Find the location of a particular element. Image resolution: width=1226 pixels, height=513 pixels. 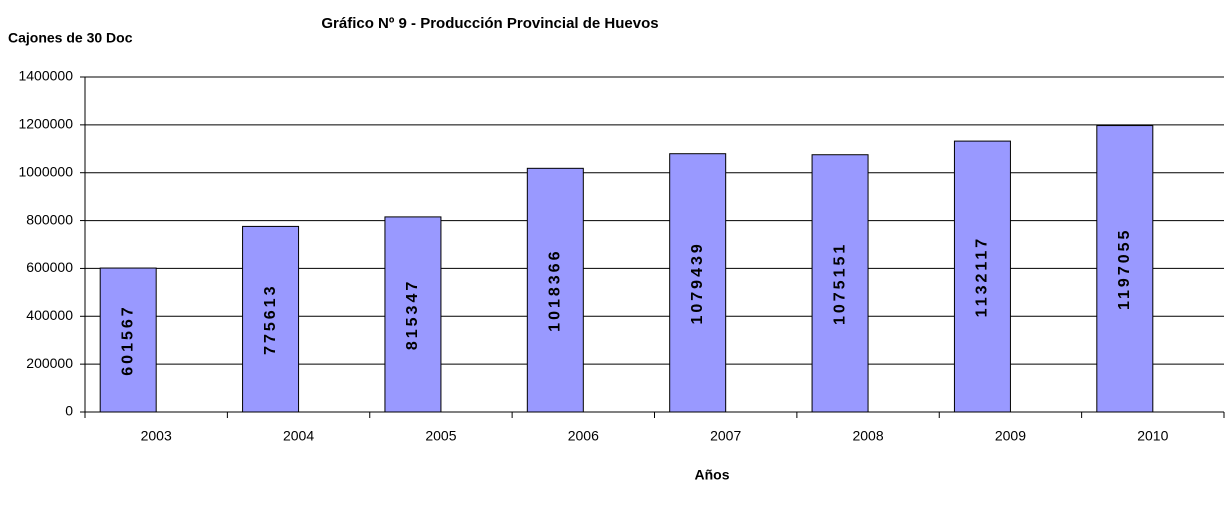

data-label: 1197055 is located at coordinates (1124, 269).